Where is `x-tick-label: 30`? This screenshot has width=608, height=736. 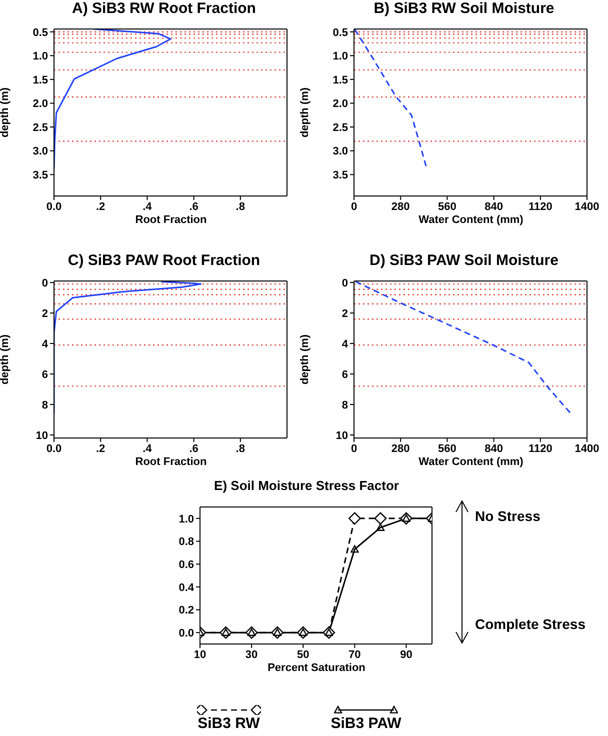 x-tick-label: 30 is located at coordinates (251, 654).